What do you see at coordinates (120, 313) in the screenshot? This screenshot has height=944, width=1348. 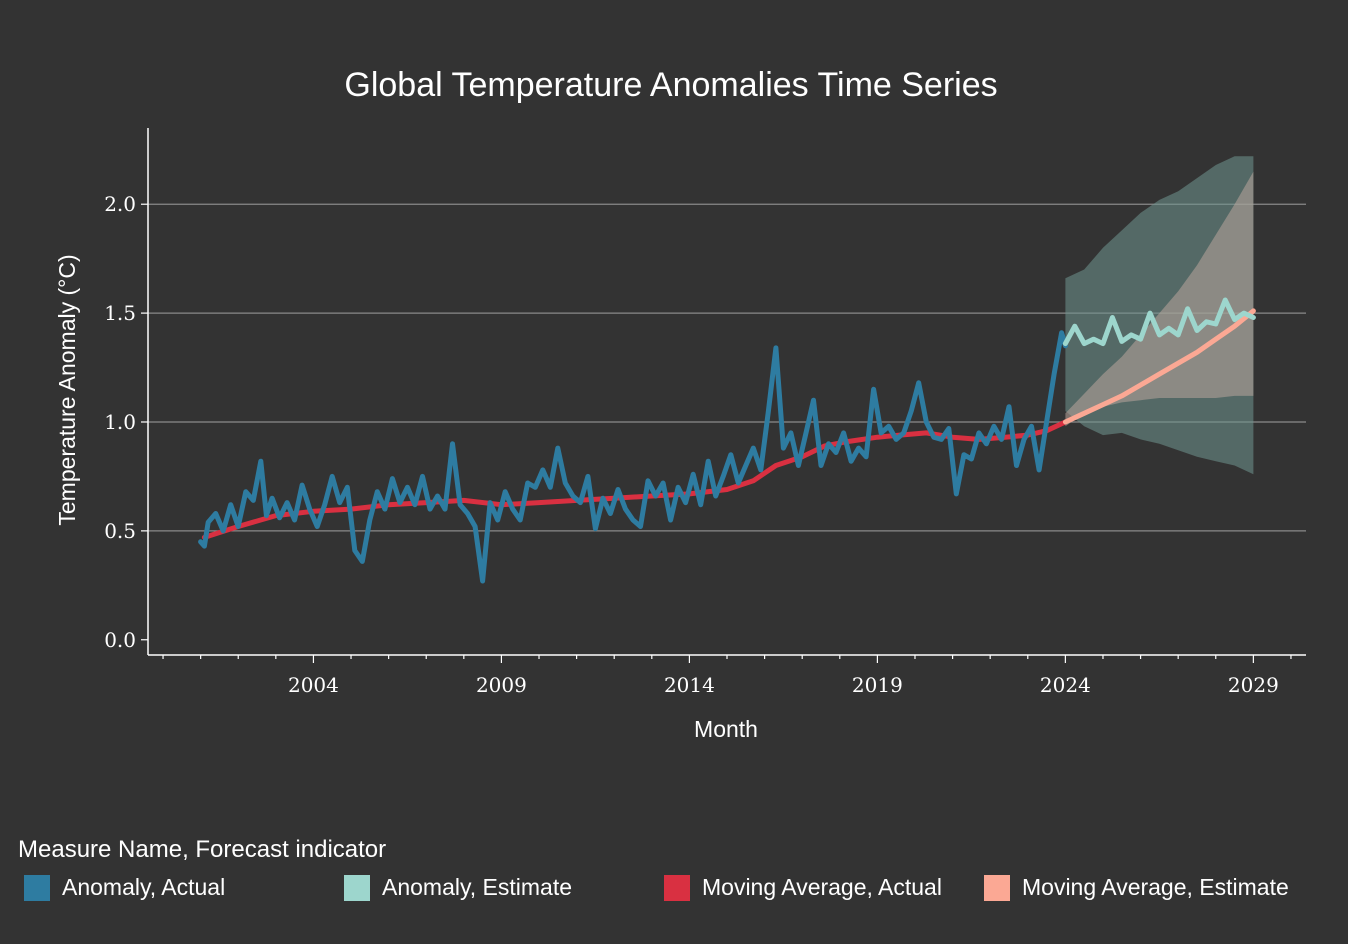 I see `y-tick-label: 1.5` at bounding box center [120, 313].